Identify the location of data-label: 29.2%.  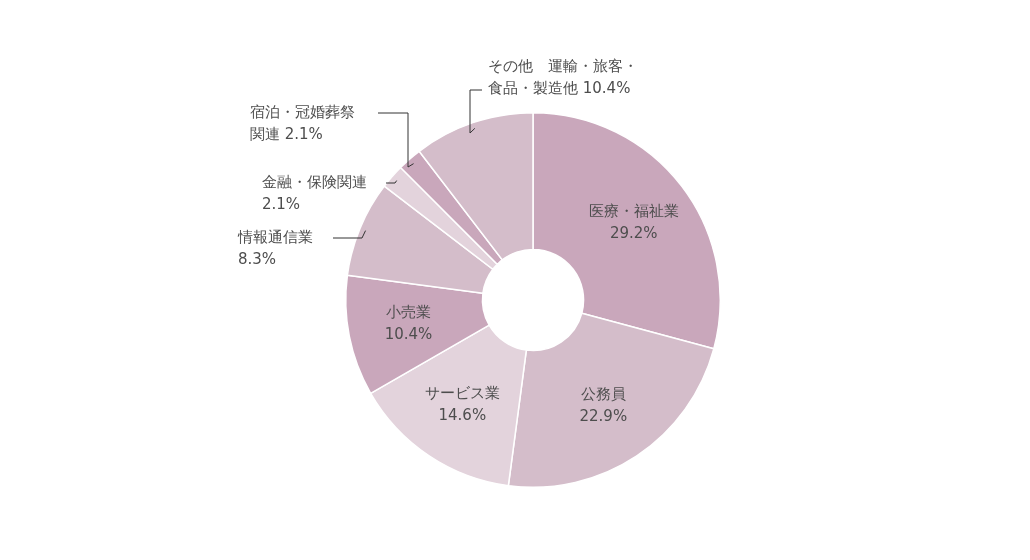
(633, 232).